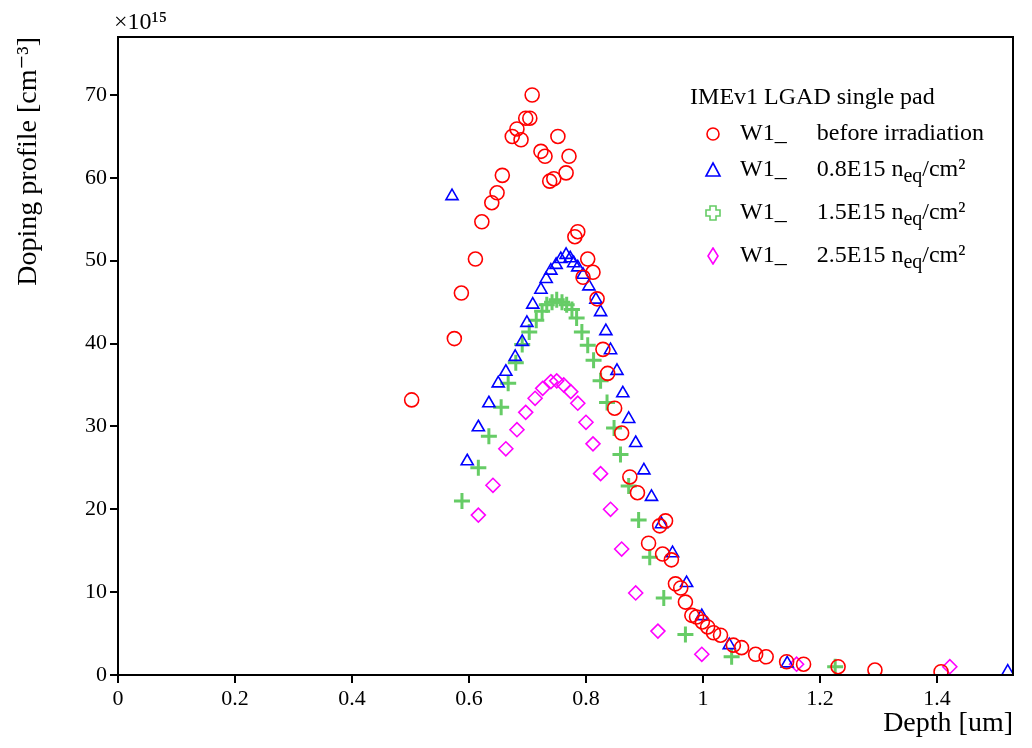 The width and height of the screenshot is (1032, 748). Describe the element at coordinates (352, 697) in the screenshot. I see `x-tick-label: 0.4` at that location.